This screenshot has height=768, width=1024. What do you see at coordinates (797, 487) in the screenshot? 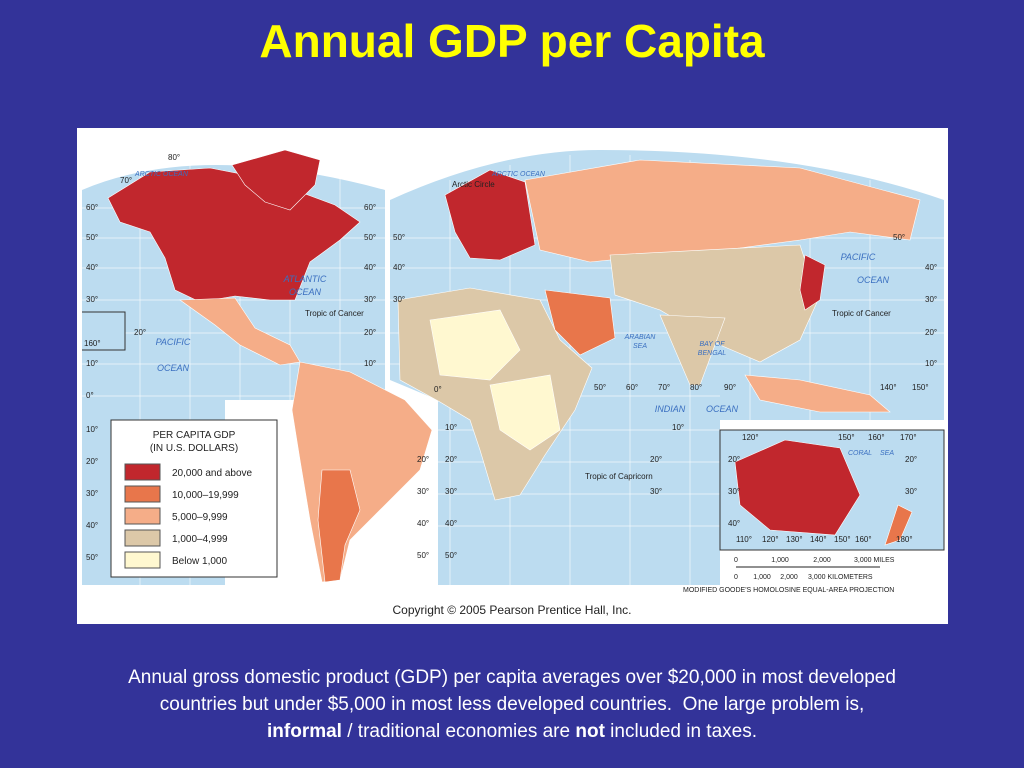
I see `australia` at bounding box center [797, 487].